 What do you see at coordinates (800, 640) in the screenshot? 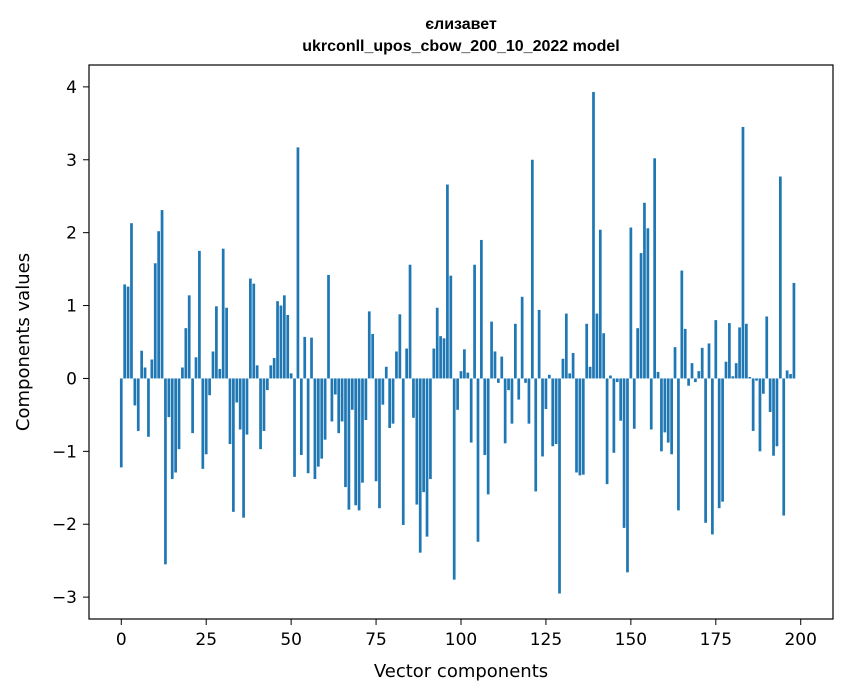
I see `x-tick-label: 200` at bounding box center [800, 640].